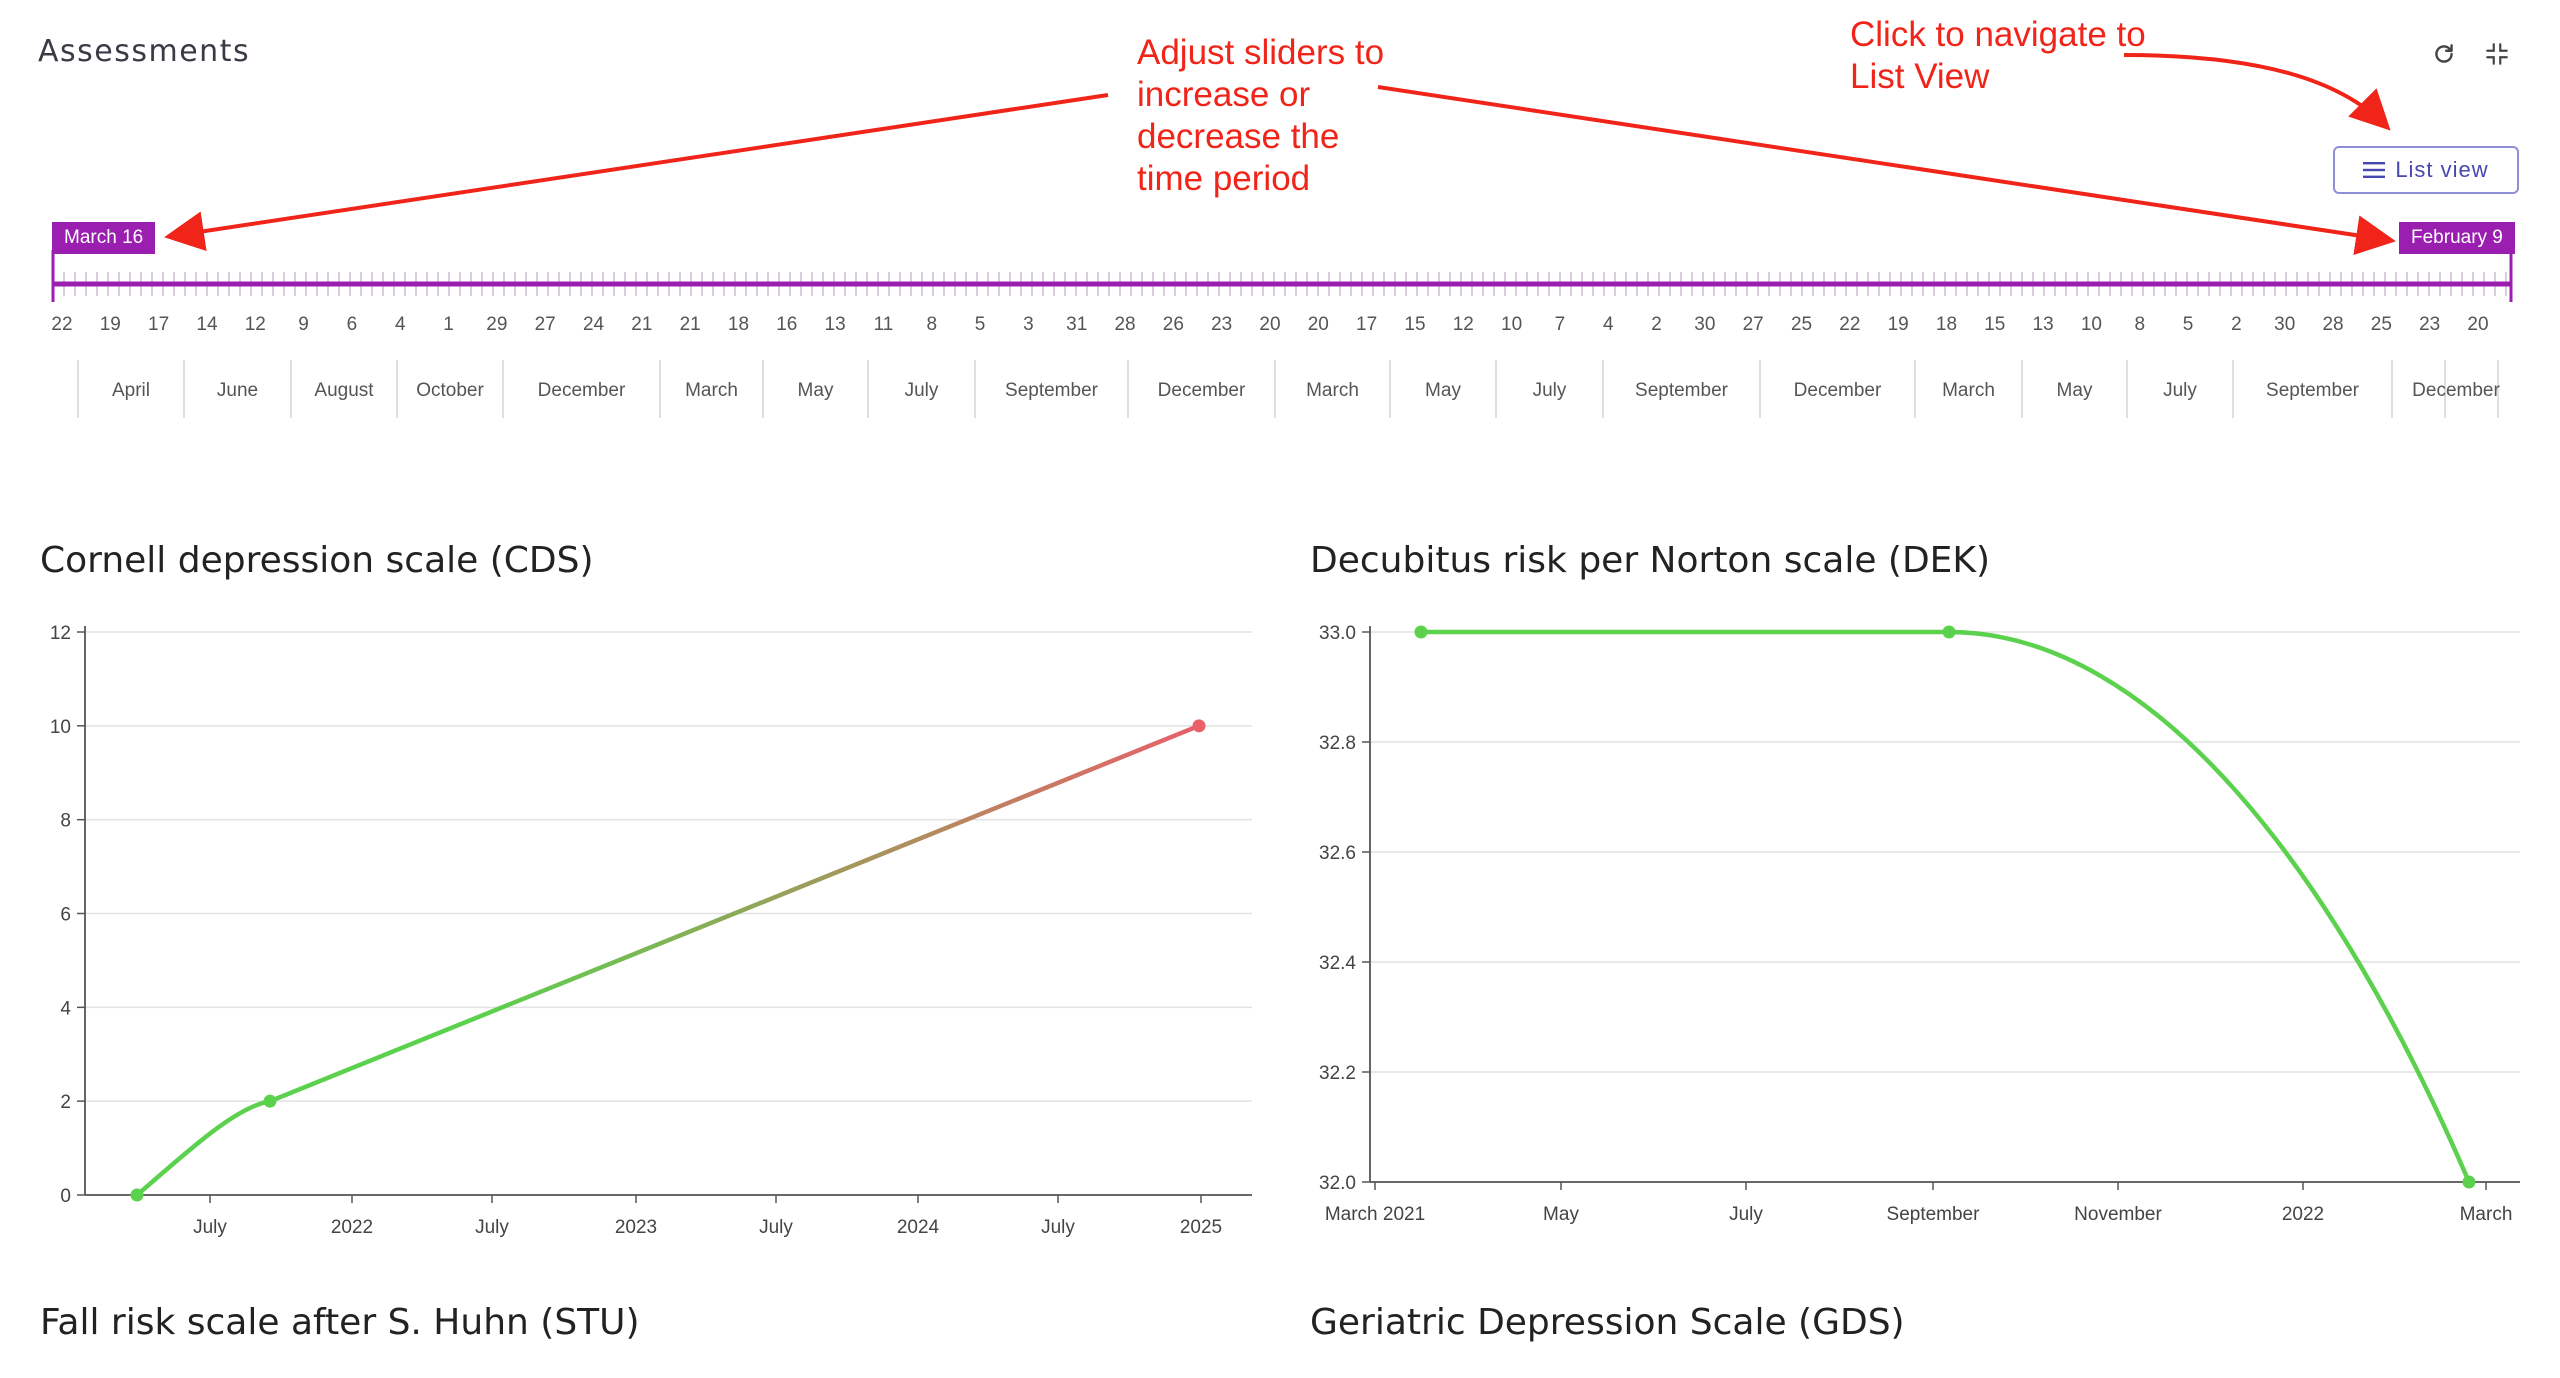  Describe the element at coordinates (60, 727) in the screenshot. I see `chart-y-tick-label: 10` at that location.